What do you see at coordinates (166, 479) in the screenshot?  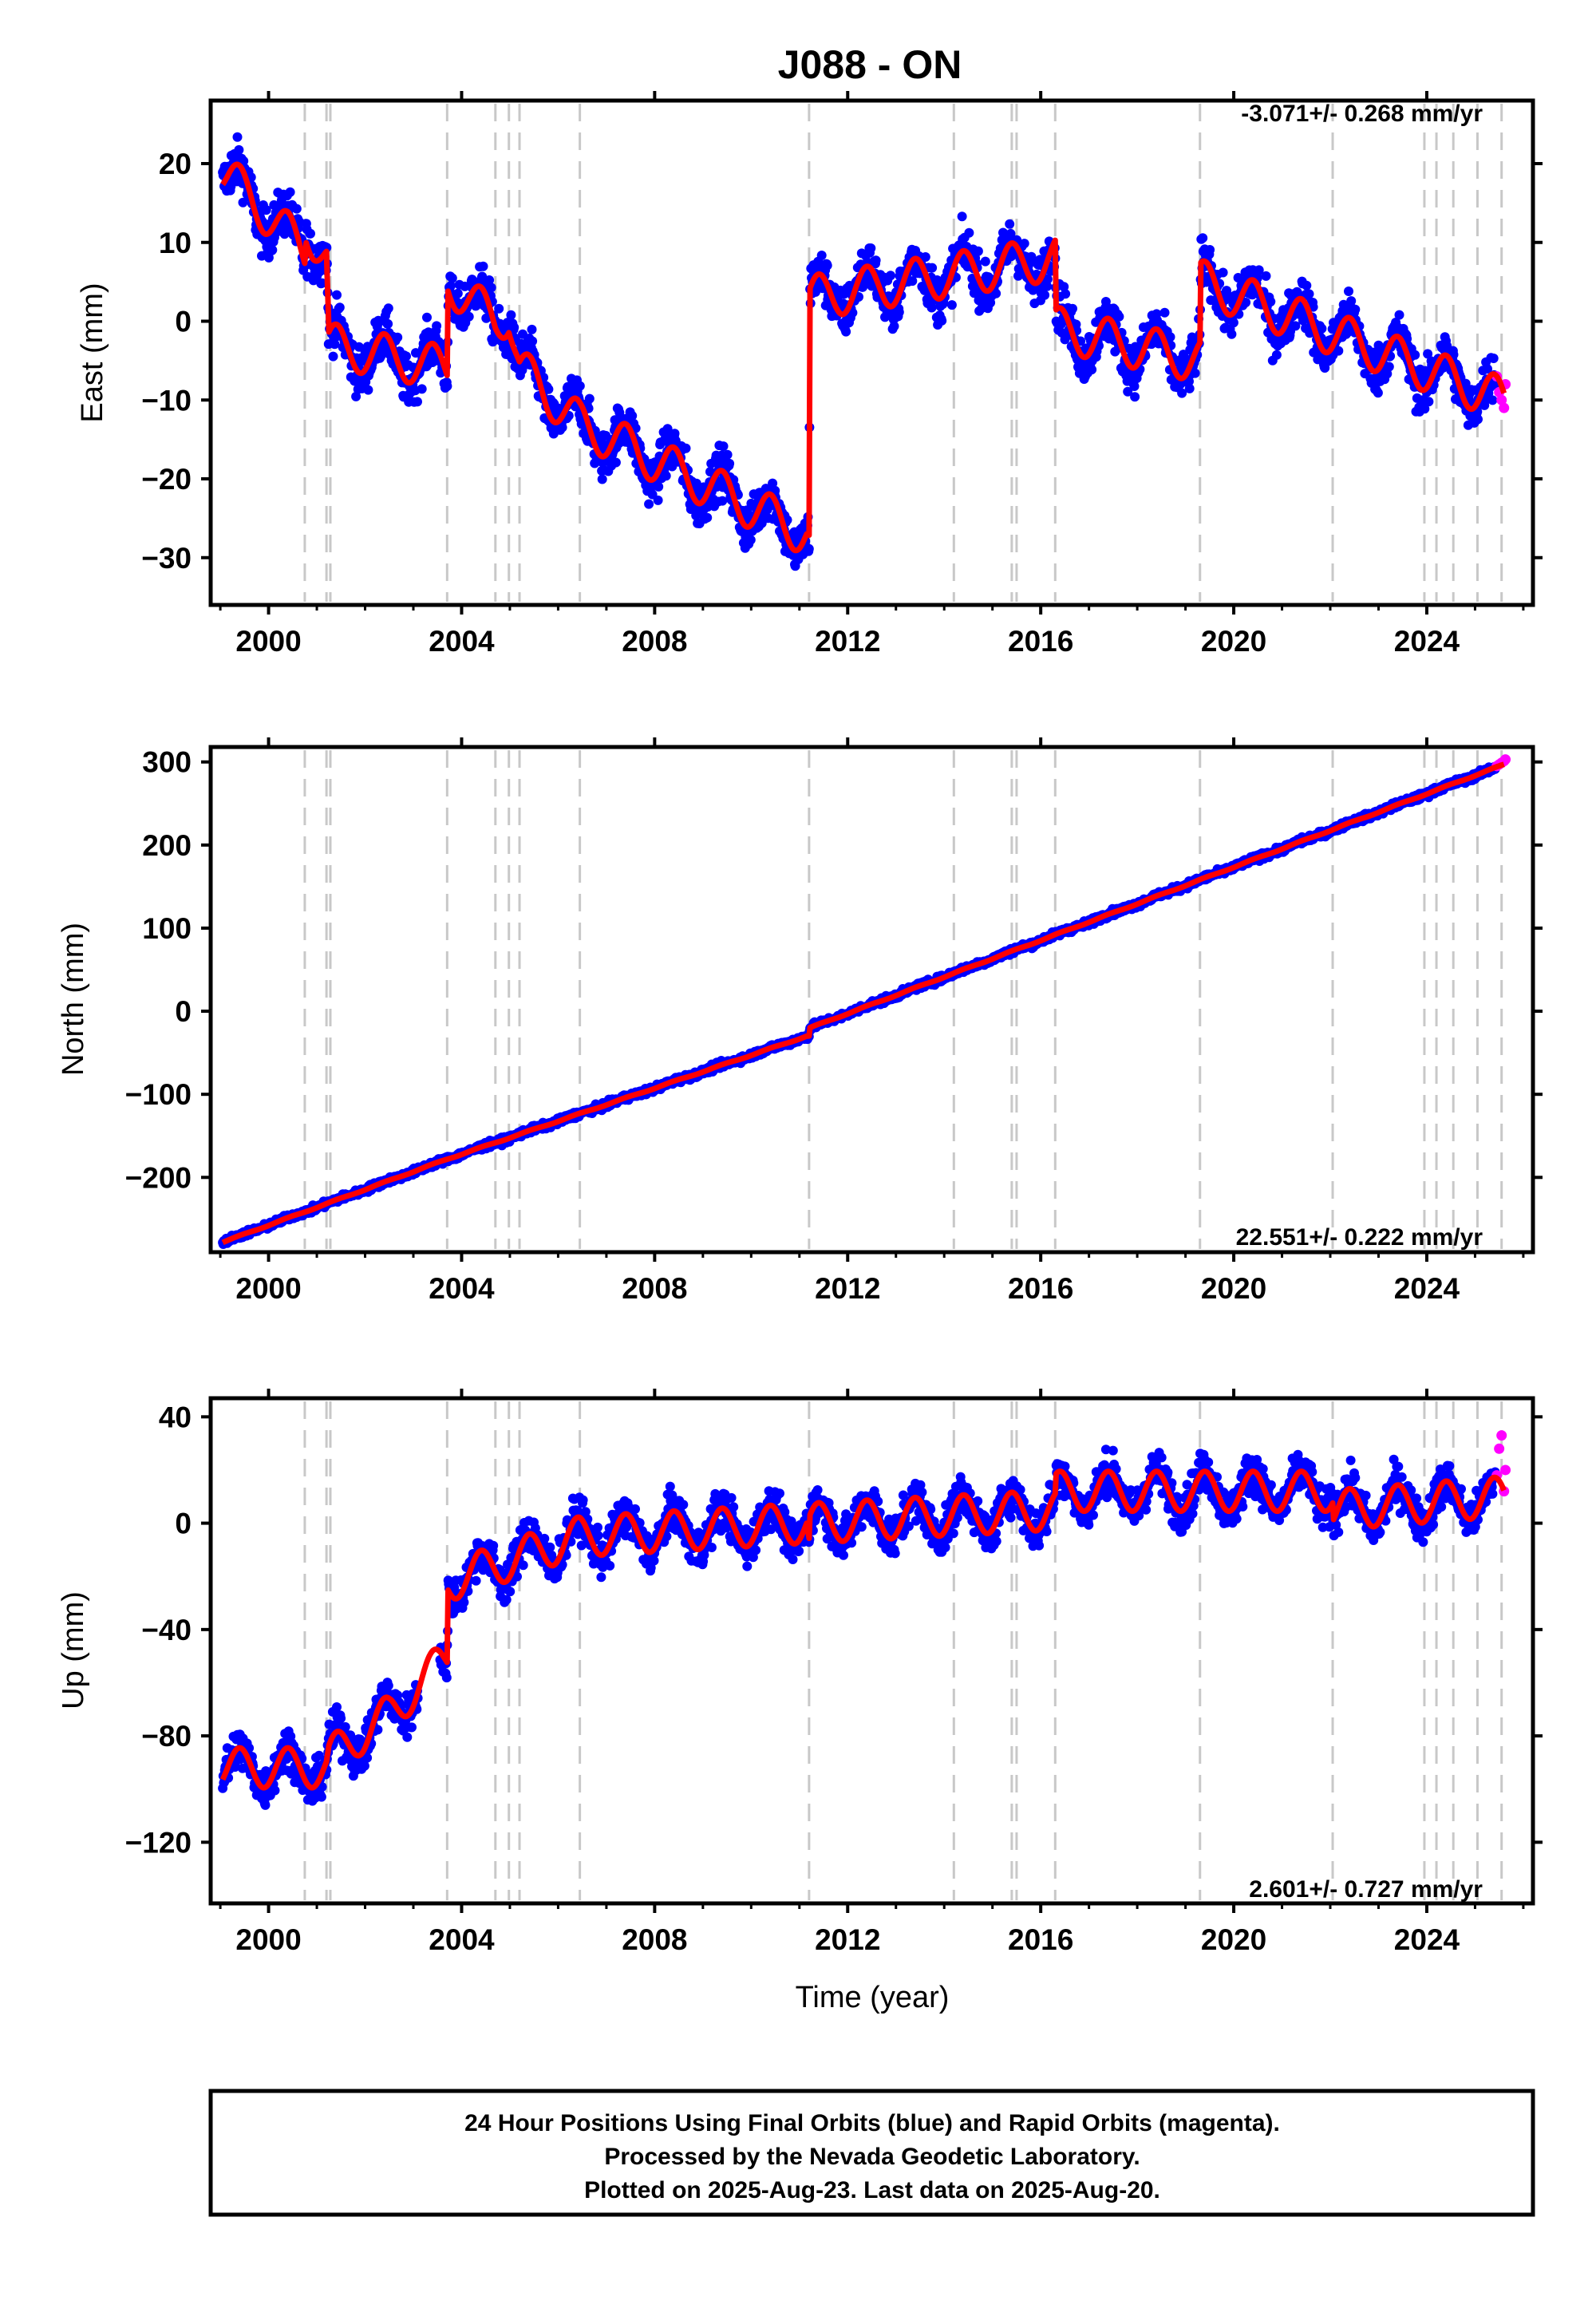 I see `east-ytick-label: −20` at bounding box center [166, 479].